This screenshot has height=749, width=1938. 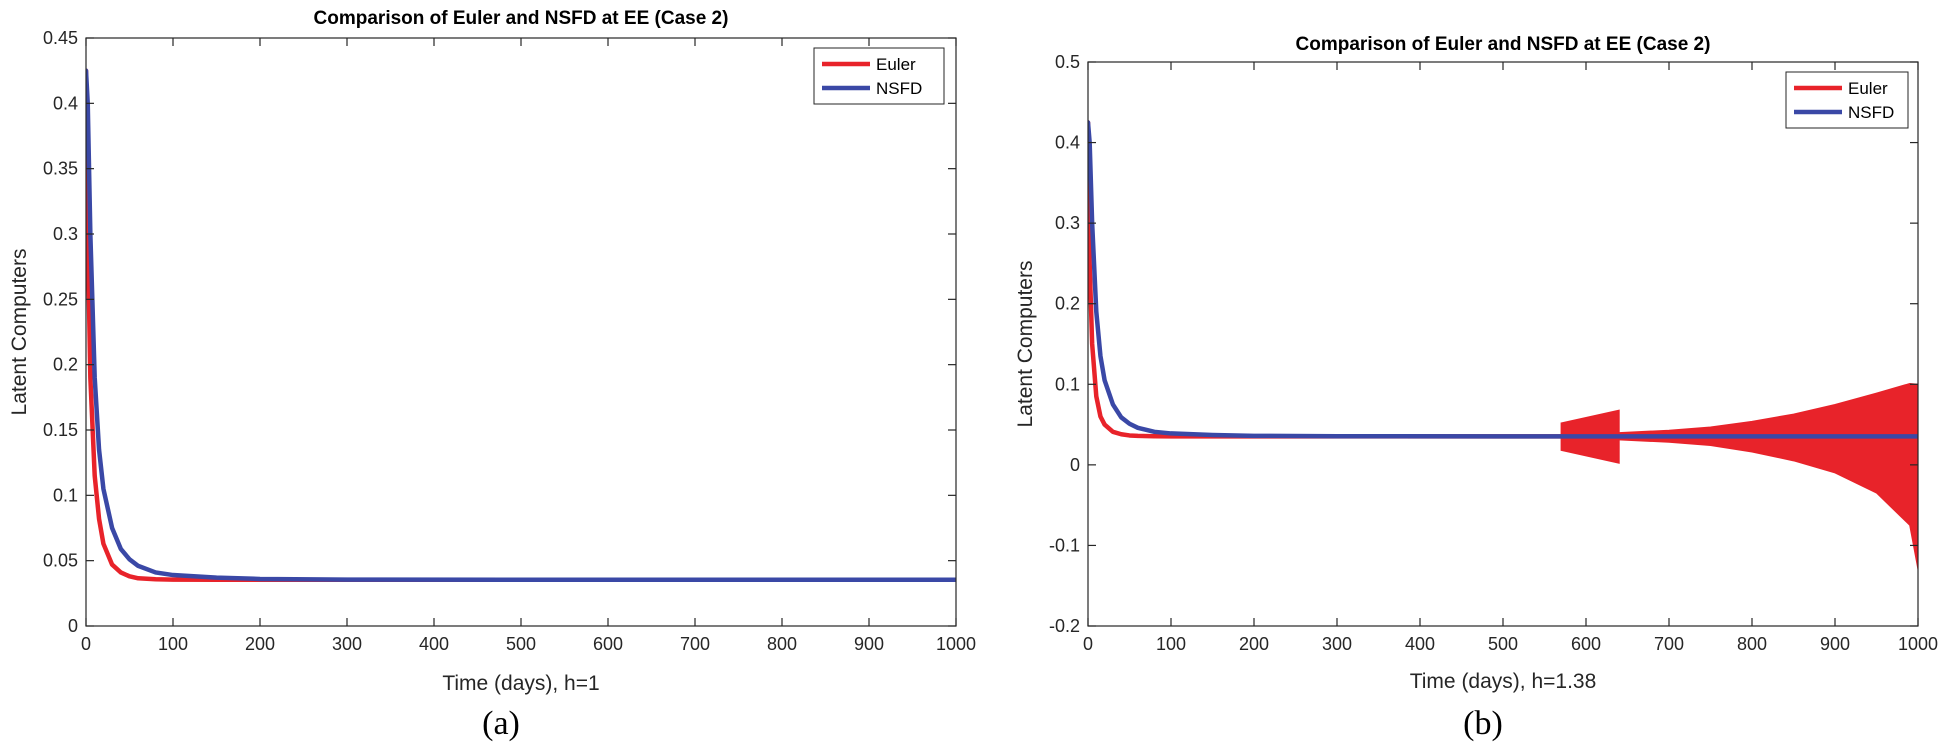 What do you see at coordinates (60, 430) in the screenshot?
I see `y-tick-label: 0.15` at bounding box center [60, 430].